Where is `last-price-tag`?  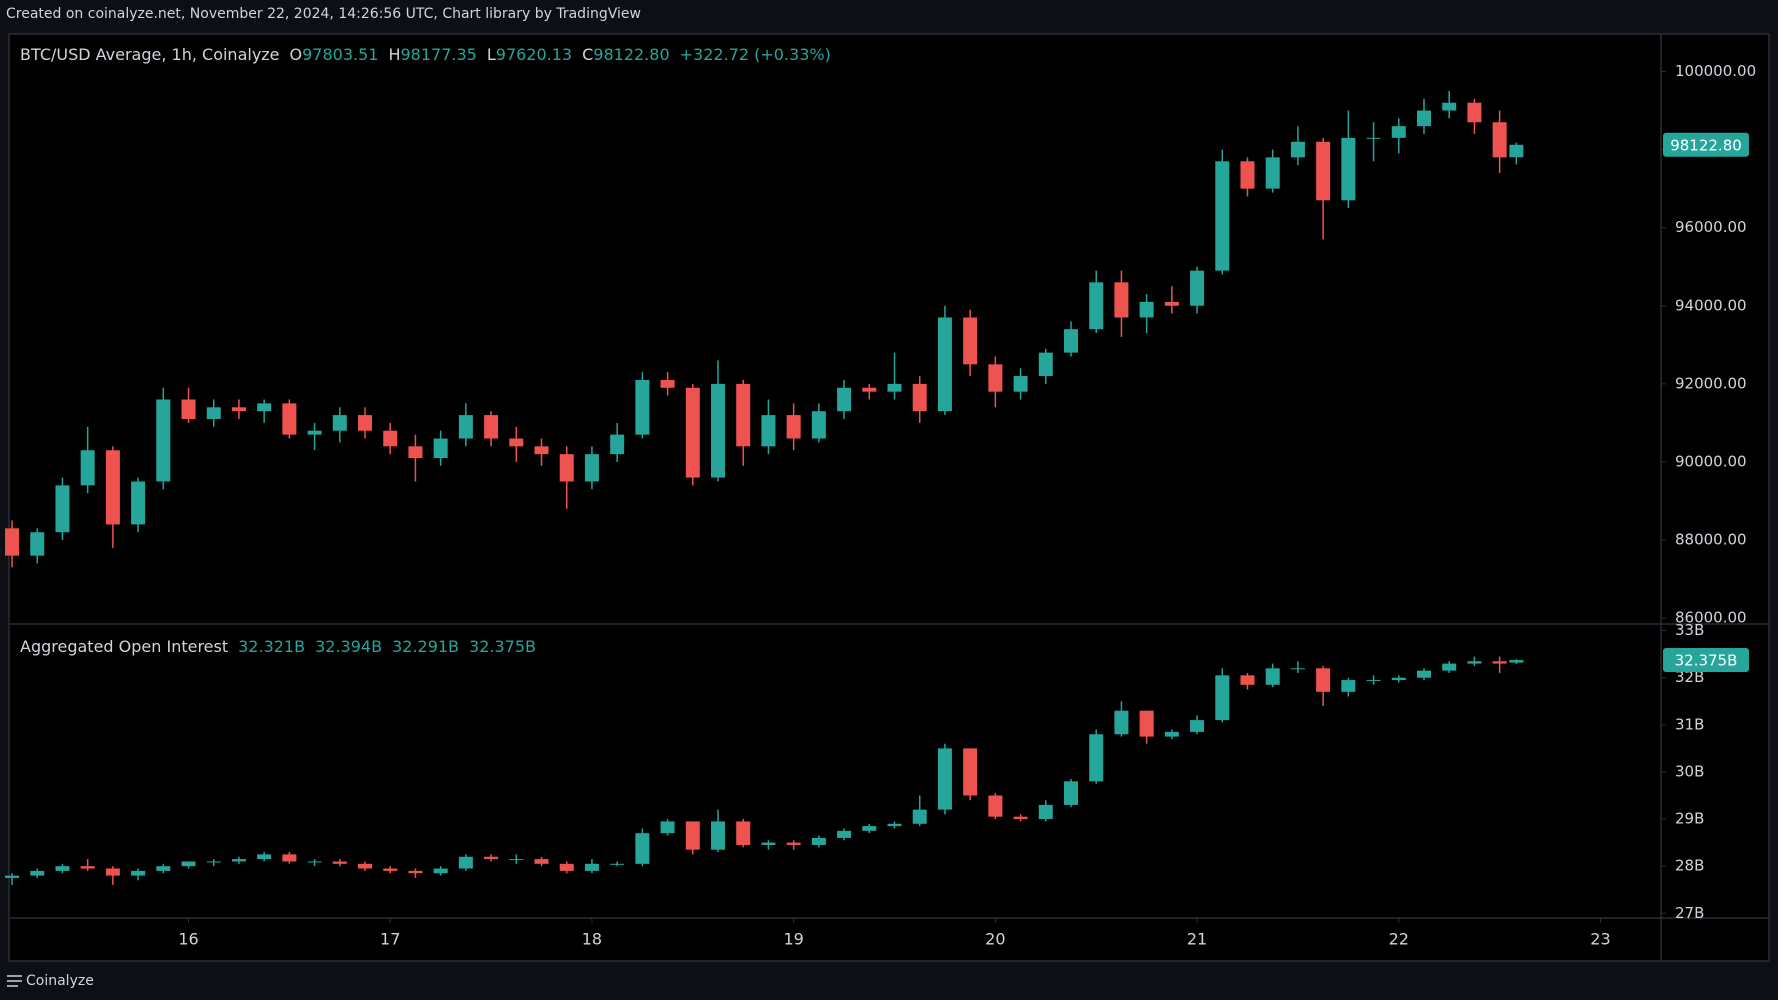
last-price-tag is located at coordinates (1706, 660).